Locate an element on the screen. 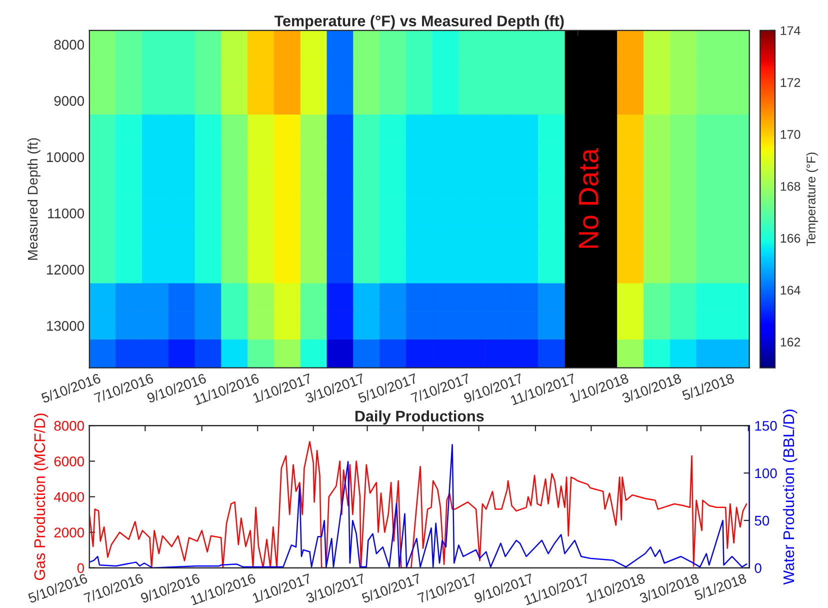 This screenshot has height=608, width=828. color-bar-label: 170 is located at coordinates (790, 134).